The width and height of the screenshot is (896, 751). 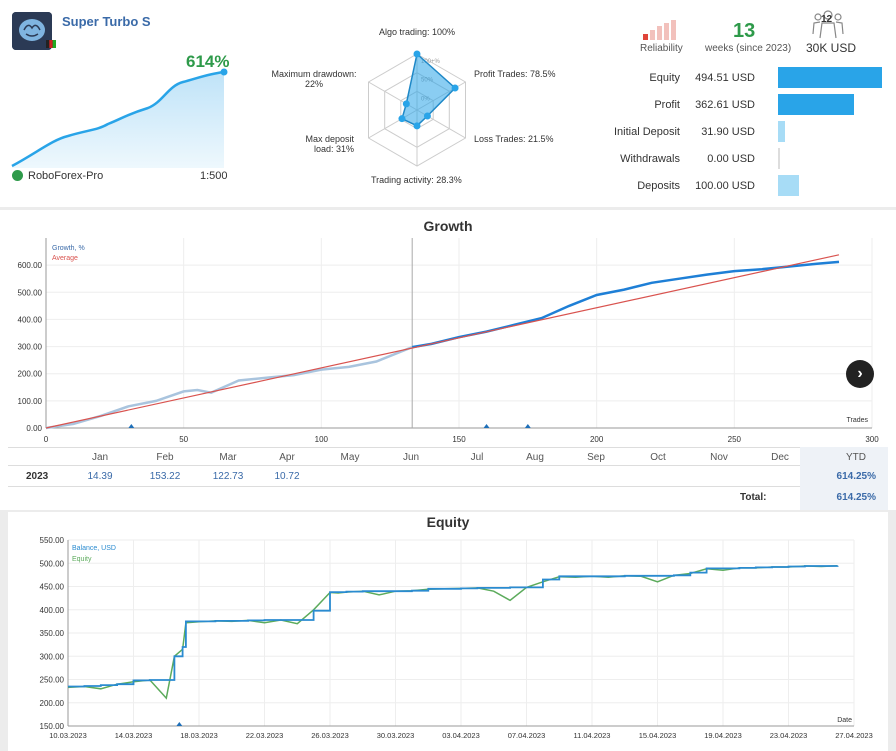 I want to click on table-month-value: 614.25%, so click(x=856, y=476).